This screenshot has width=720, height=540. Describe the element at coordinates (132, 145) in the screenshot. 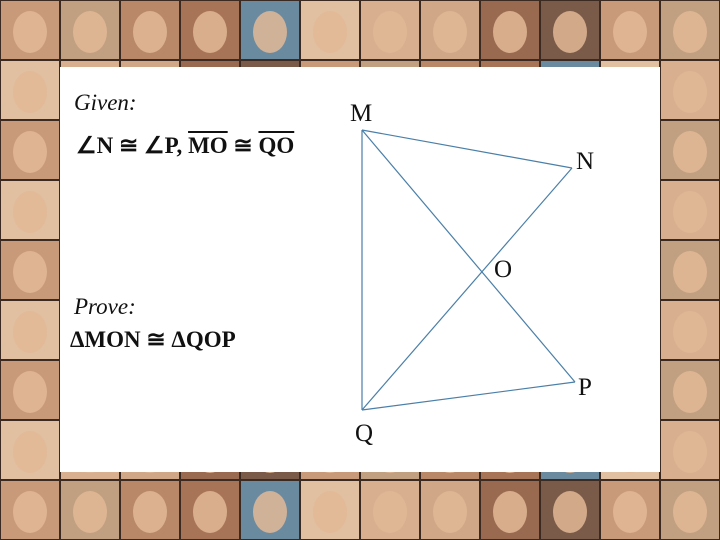

I see `given-part: ∠N ≅ ∠P,` at that location.